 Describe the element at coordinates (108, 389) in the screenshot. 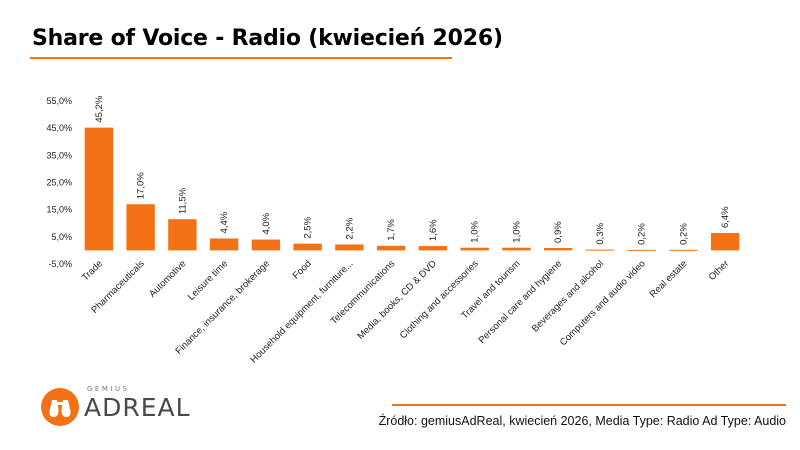

I see `logo-sub-text: GEMIUS` at that location.